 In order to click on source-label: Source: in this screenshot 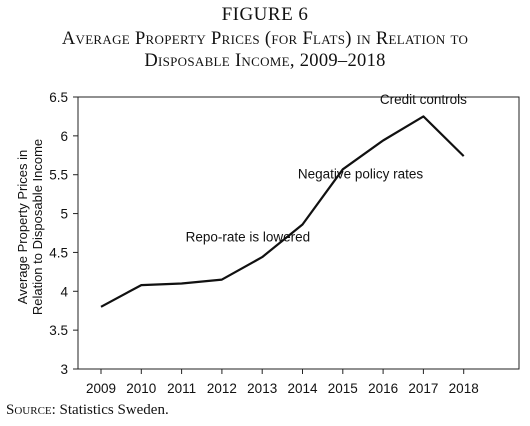, I will do `click(31, 410)`.